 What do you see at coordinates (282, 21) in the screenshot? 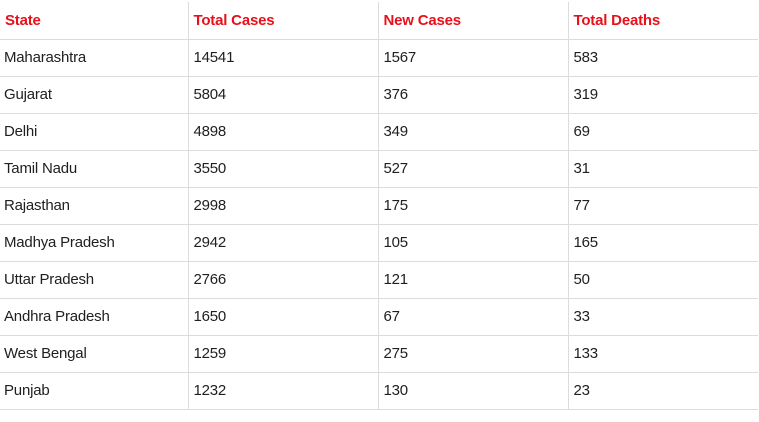
I see `column-header-total-cases: Total Cases` at bounding box center [282, 21].